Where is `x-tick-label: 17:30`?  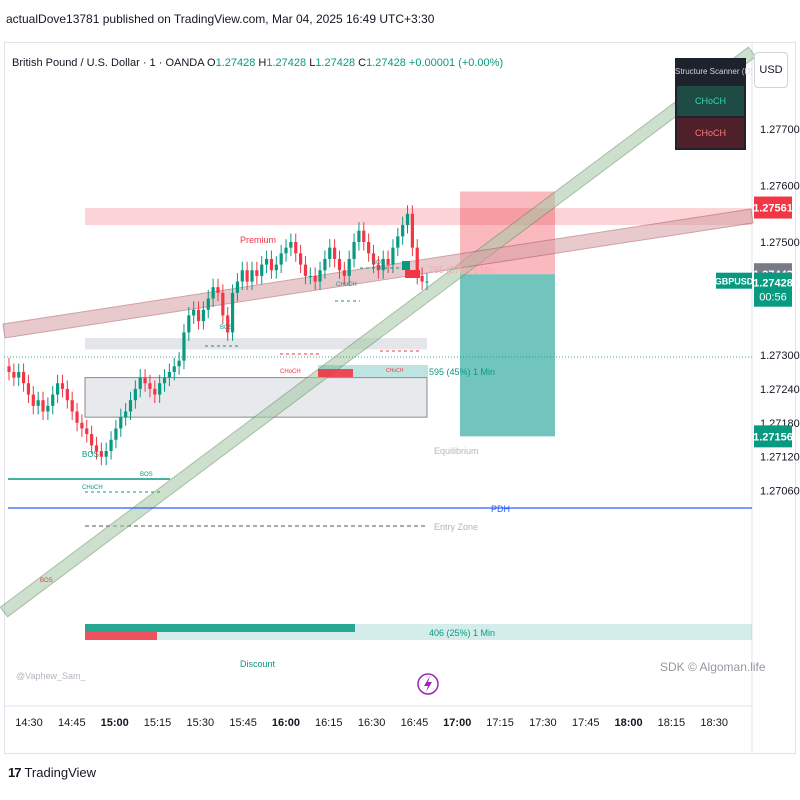 x-tick-label: 17:30 is located at coordinates (543, 723).